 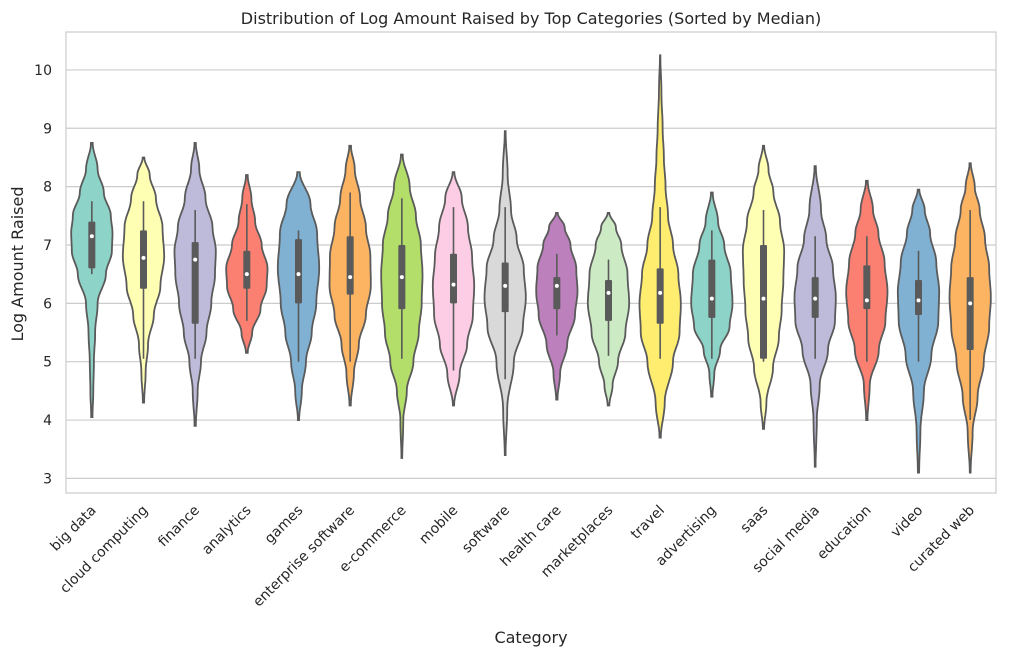 I want to click on violin-health-care, so click(x=557, y=306).